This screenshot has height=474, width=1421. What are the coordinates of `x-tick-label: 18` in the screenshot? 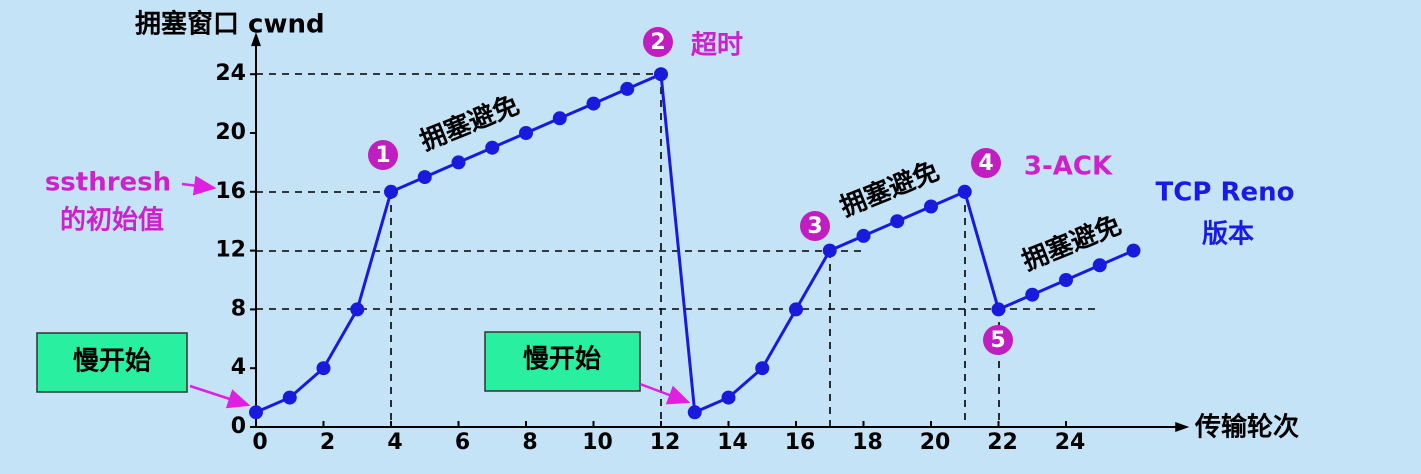 It's located at (867, 442).